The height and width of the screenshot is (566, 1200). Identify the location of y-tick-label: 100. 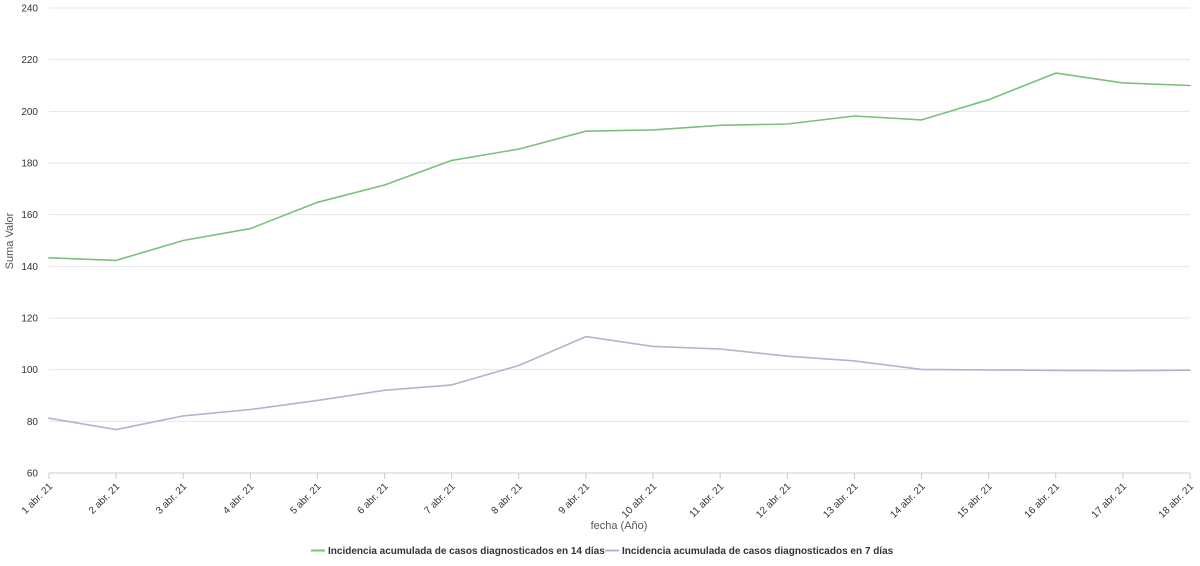
(29, 370).